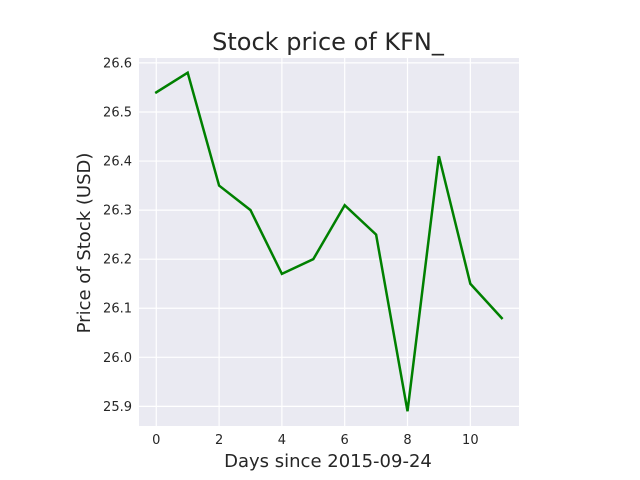 The width and height of the screenshot is (640, 480). Describe the element at coordinates (117, 358) in the screenshot. I see `y-tick-label: 26.0` at that location.